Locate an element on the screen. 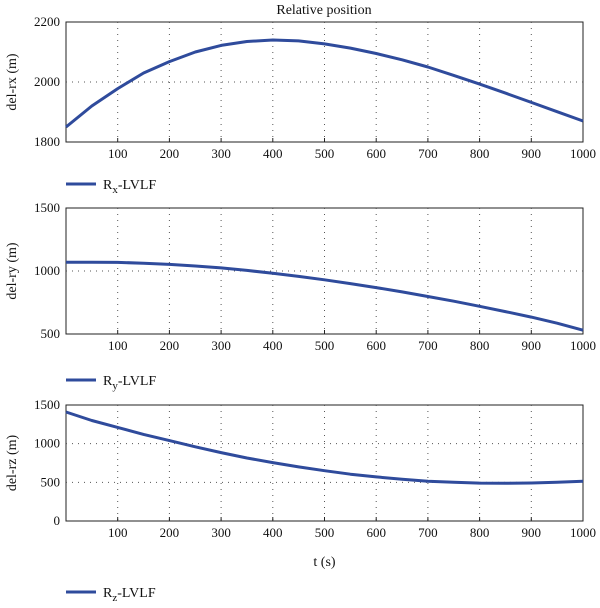  series-line-rx-lvlf is located at coordinates (324, 83).